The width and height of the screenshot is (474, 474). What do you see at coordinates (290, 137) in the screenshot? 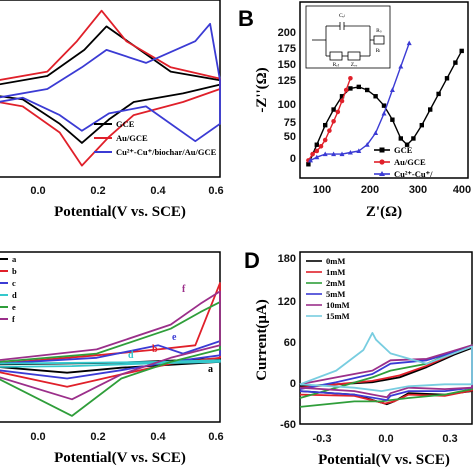
I see `y-tick-label: 50` at bounding box center [290, 137].